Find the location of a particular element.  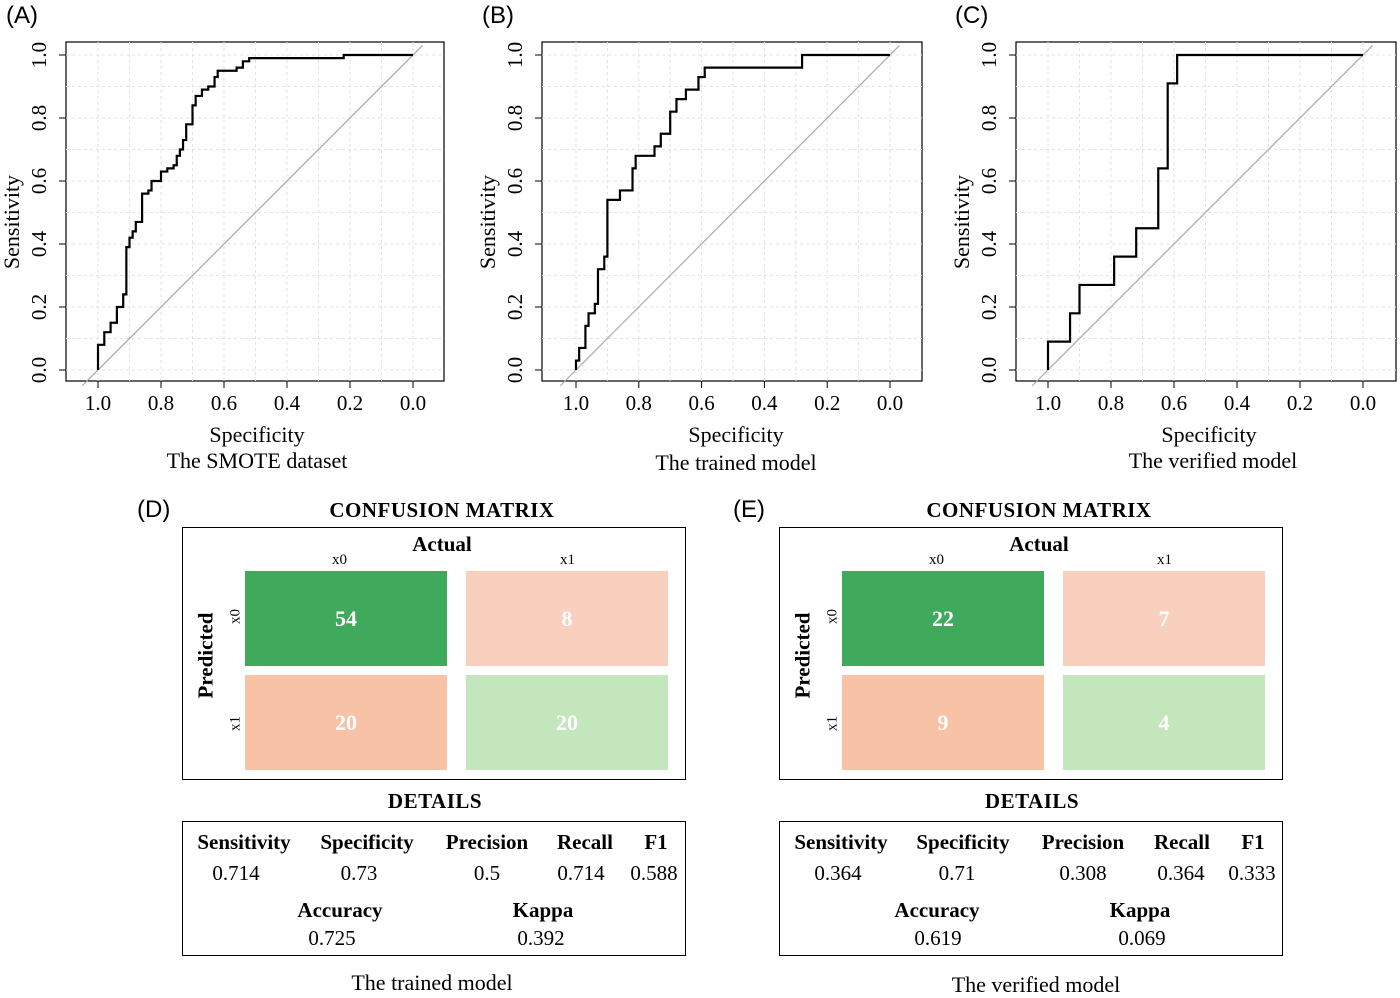

metric-name: Recall is located at coordinates (585, 842).